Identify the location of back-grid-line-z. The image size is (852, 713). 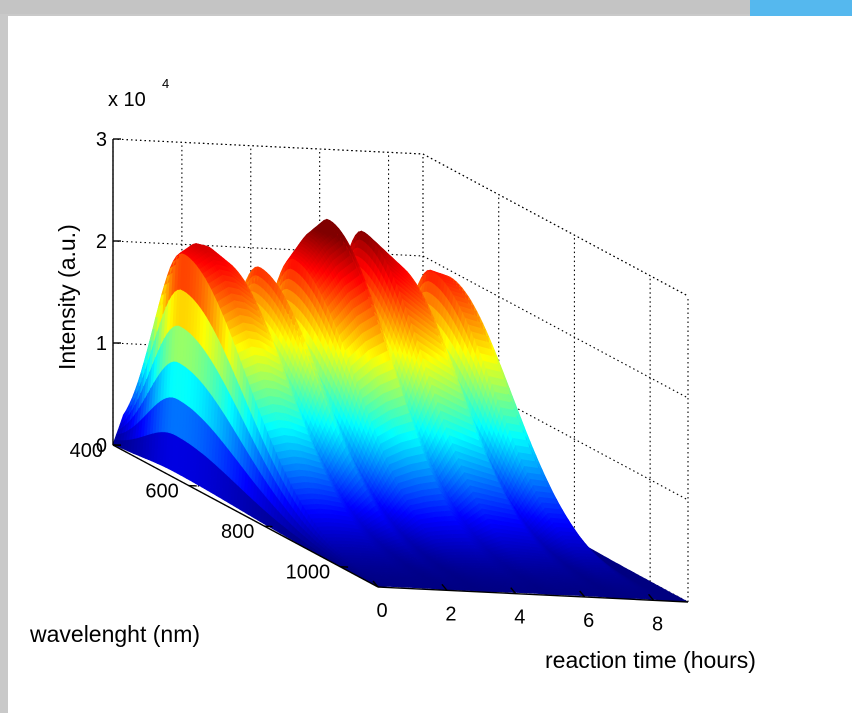
(268, 146).